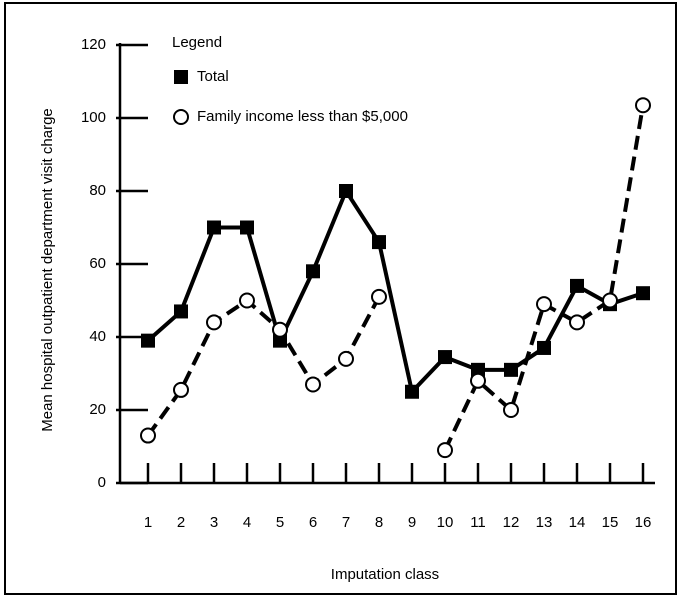  What do you see at coordinates (97, 409) in the screenshot?
I see `y-tick-label: 20` at bounding box center [97, 409].